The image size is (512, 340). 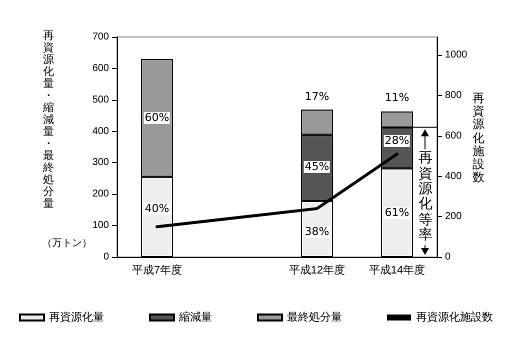 What do you see at coordinates (397, 270) in the screenshot?
I see `x-tick-label: 平成14年度` at bounding box center [397, 270].